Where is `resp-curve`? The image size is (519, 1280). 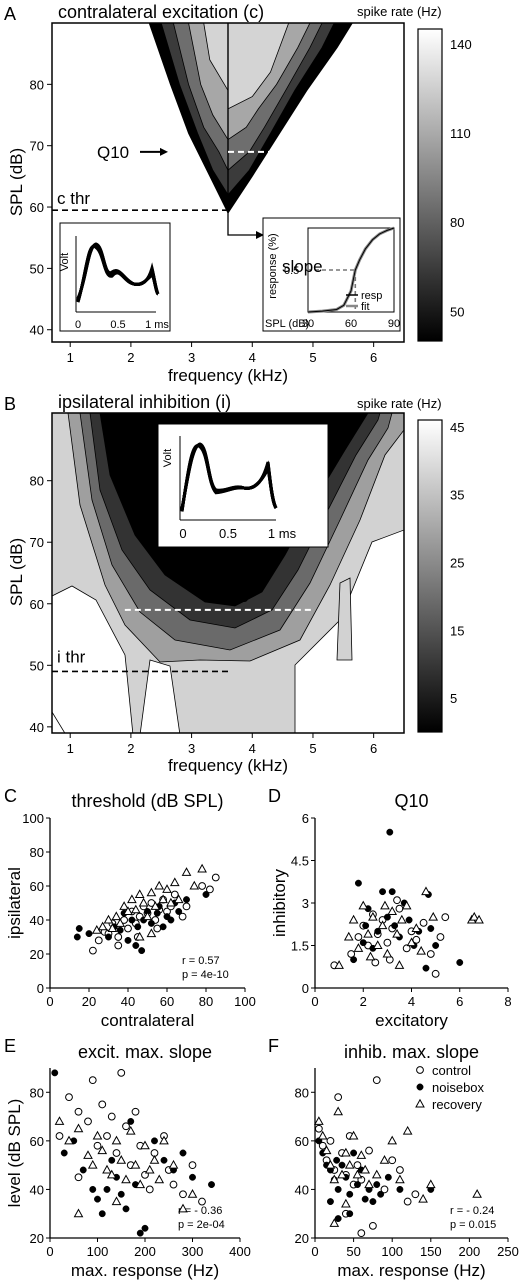 resp-curve is located at coordinates (351, 270).